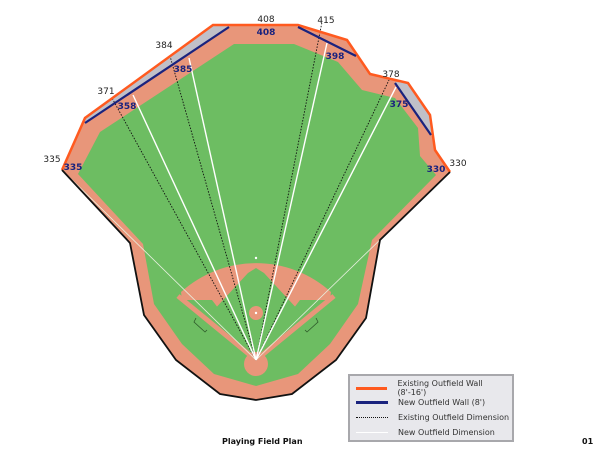 This screenshot has width=600, height=459. Describe the element at coordinates (73, 168) in the screenshot. I see `new-dim-left-line: 335` at that location.